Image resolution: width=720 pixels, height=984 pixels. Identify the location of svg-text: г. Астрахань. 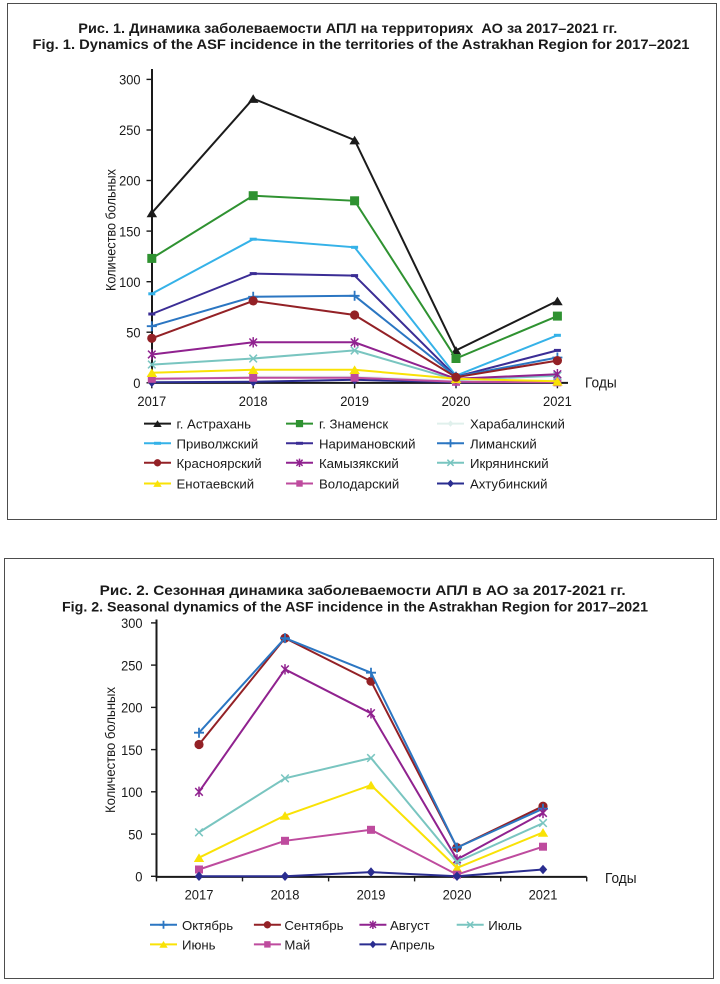
(214, 424).